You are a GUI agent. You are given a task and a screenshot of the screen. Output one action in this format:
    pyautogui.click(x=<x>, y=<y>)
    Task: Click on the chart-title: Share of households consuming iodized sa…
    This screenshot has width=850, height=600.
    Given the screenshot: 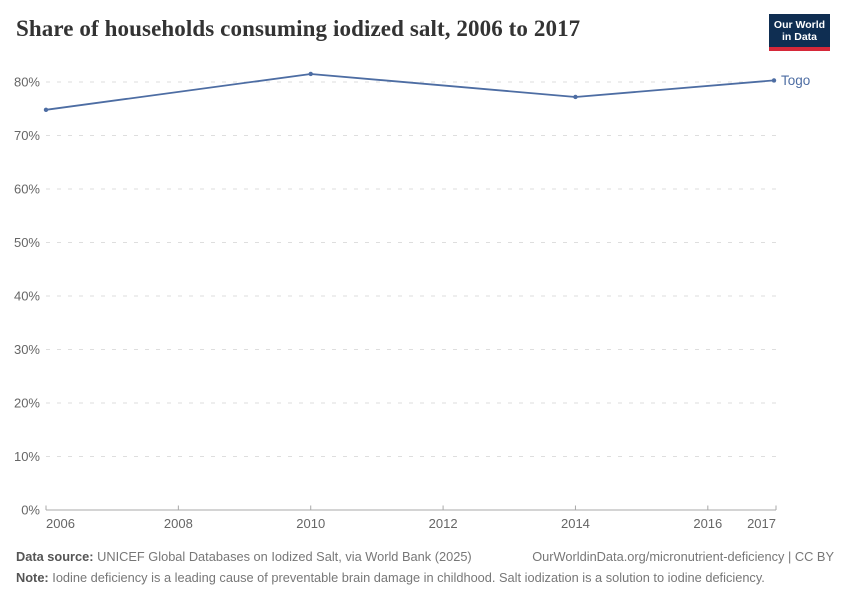 What is the action you would take?
    pyautogui.click(x=298, y=28)
    